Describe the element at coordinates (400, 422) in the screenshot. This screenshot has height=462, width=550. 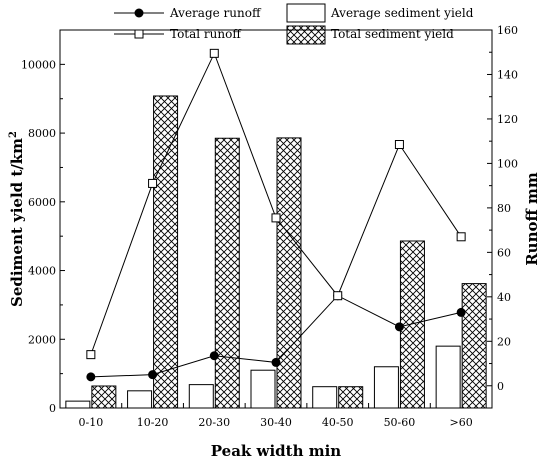
I see `x-tick-label-50-60: 50-60` at that location.